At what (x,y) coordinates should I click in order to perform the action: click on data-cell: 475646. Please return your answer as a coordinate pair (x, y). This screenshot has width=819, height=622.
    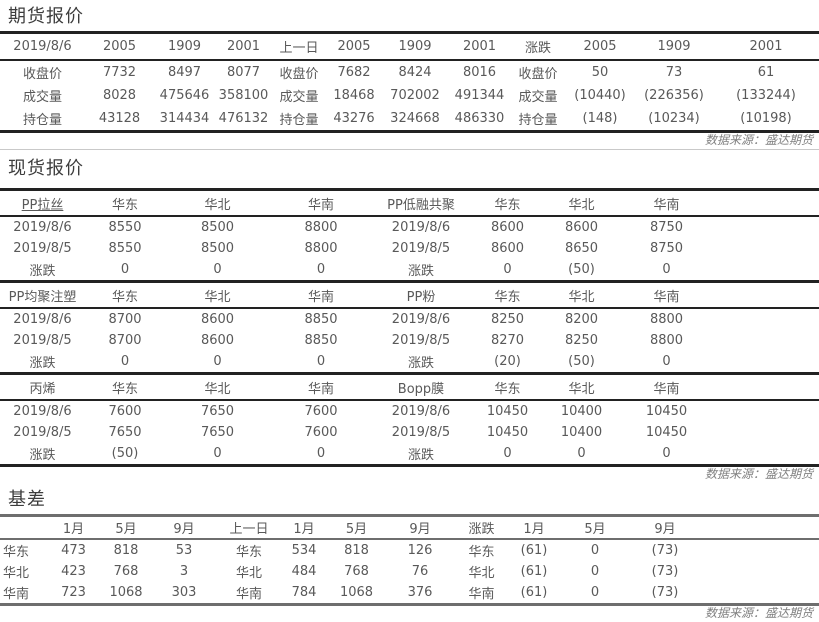
    Looking at the image, I should click on (184, 95).